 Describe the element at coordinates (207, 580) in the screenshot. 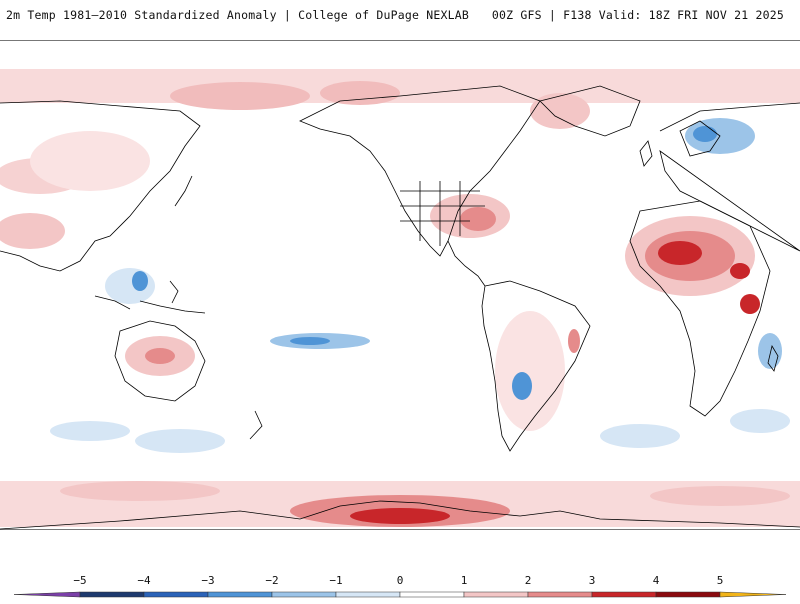

I see `legend-tick-label: −3` at that location.